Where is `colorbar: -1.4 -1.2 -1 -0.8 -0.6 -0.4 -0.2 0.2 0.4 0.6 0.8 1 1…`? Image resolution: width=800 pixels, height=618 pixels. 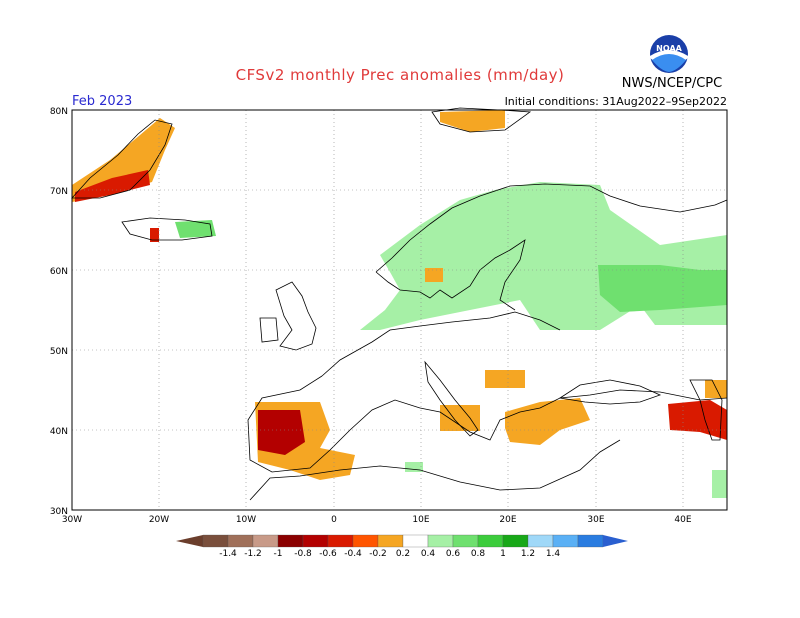
colorbar: -1.4 -1.2 -1 -0.8 -0.6 -0.4 -0.2 0.2 0.4 0.6 0.8 1 1… is located at coordinates (402, 546).